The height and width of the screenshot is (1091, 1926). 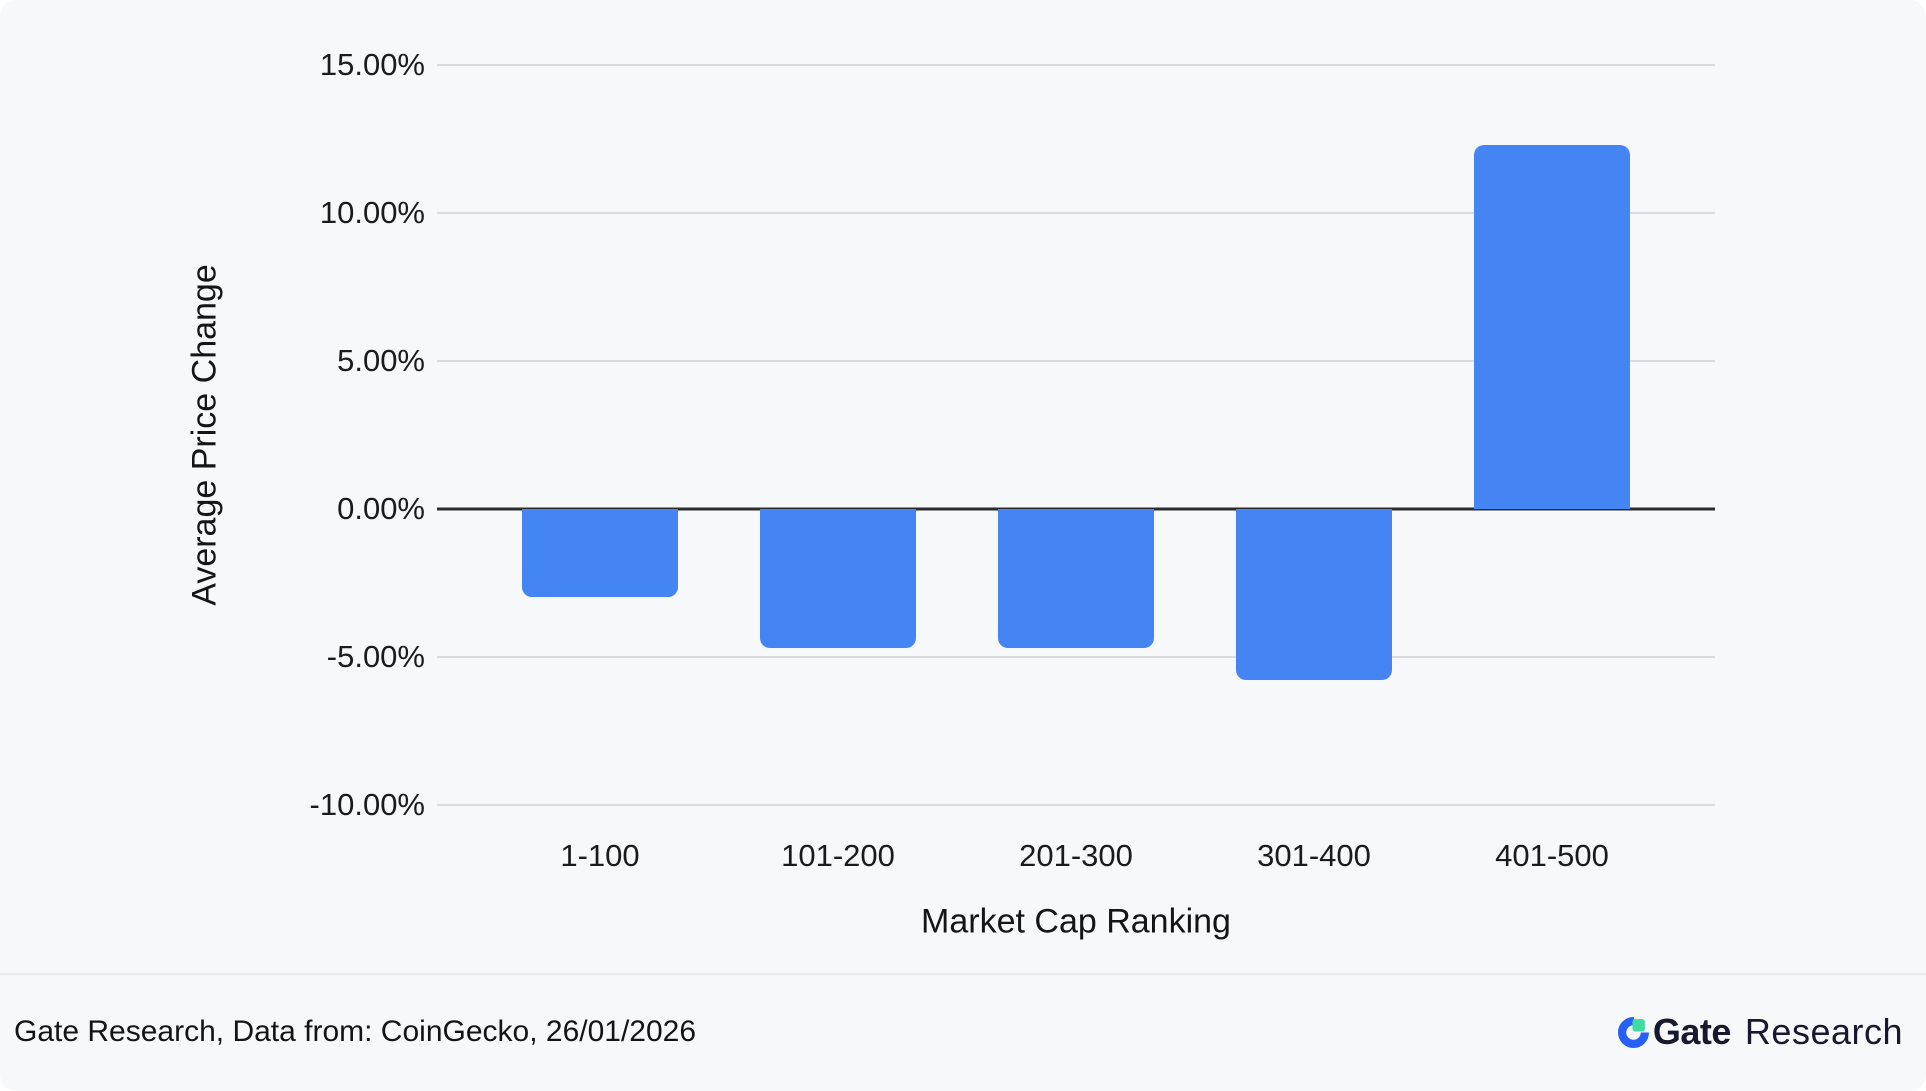 What do you see at coordinates (381, 508) in the screenshot?
I see `y-tick-label: 0.00%` at bounding box center [381, 508].